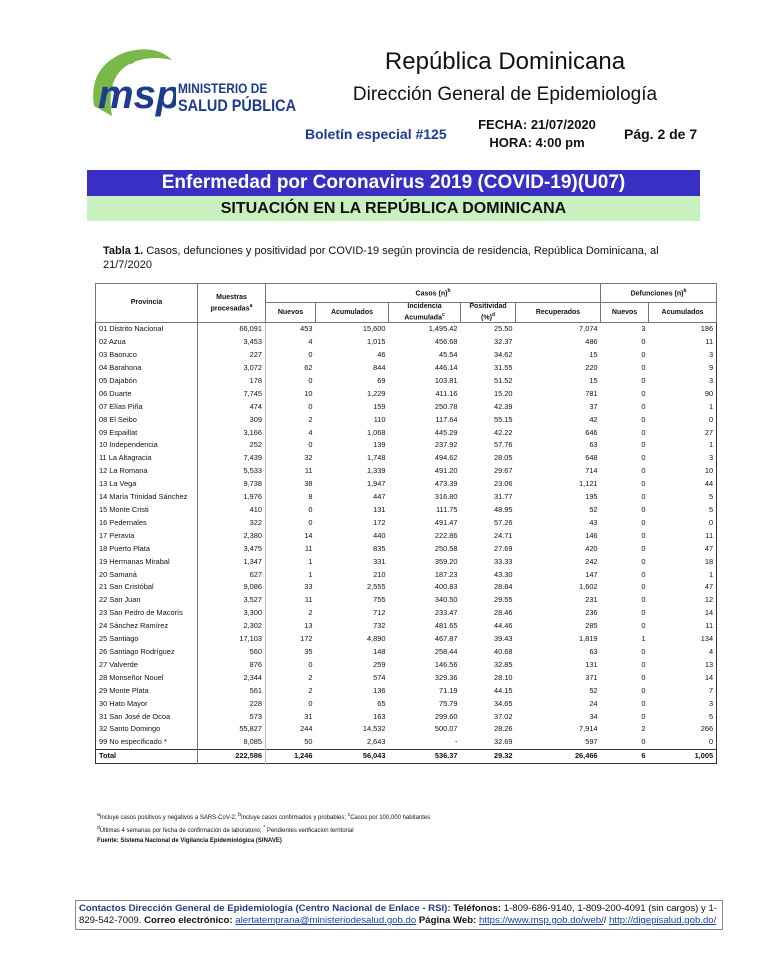 The width and height of the screenshot is (784, 969). Describe the element at coordinates (230, 302) in the screenshot. I see `header-text: Muestras procesadas` at that location.